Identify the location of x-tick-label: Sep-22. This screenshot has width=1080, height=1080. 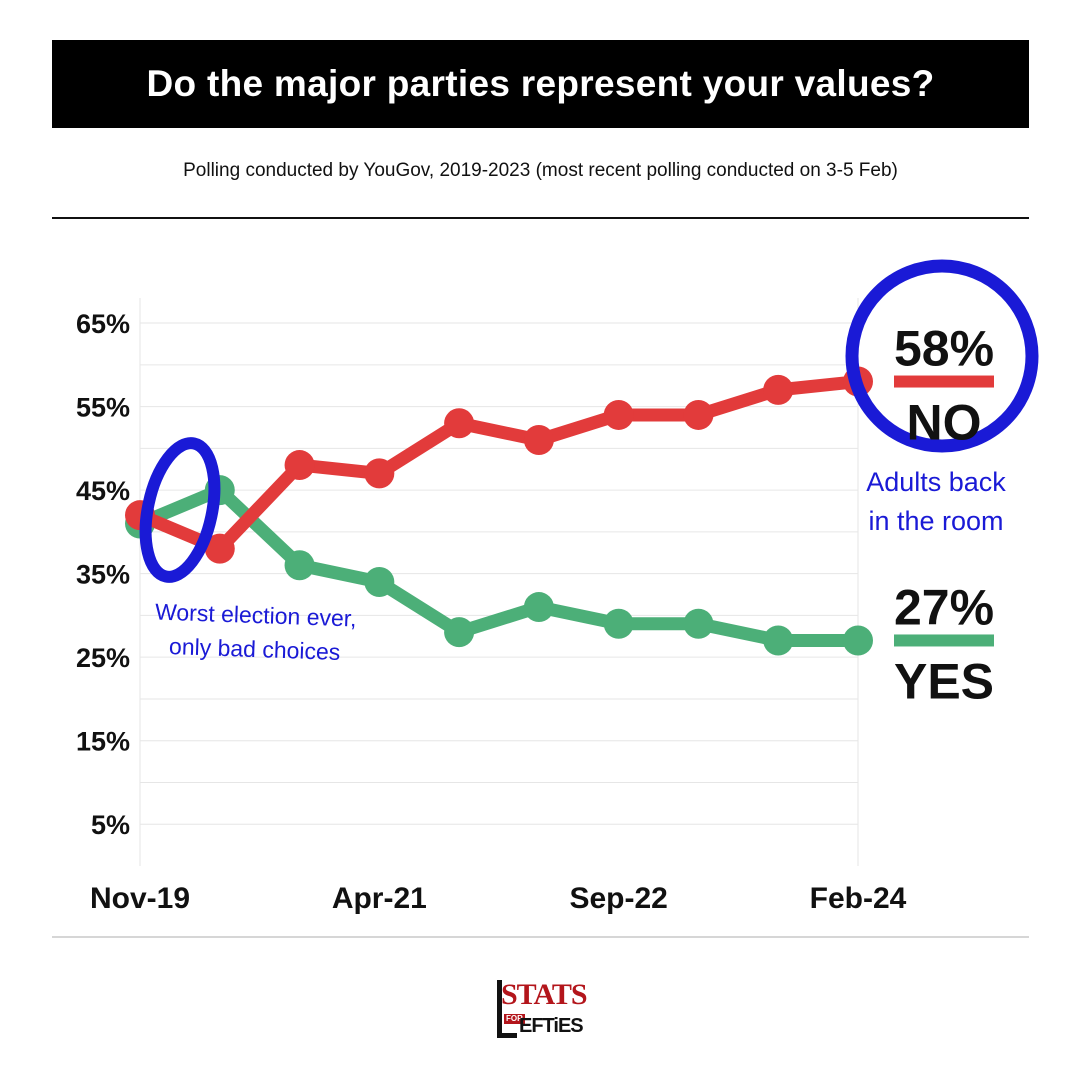
(618, 898).